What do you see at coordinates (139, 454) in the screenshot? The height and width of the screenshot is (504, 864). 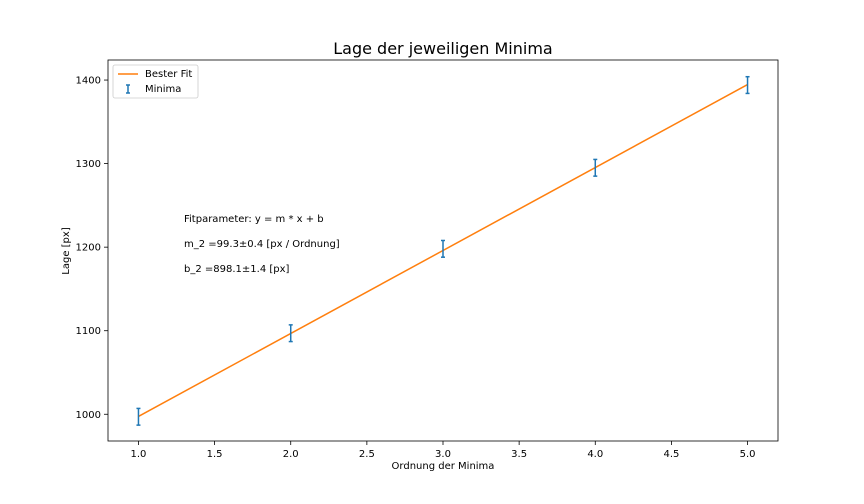 I see `x-tick-label: 1.0` at bounding box center [139, 454].